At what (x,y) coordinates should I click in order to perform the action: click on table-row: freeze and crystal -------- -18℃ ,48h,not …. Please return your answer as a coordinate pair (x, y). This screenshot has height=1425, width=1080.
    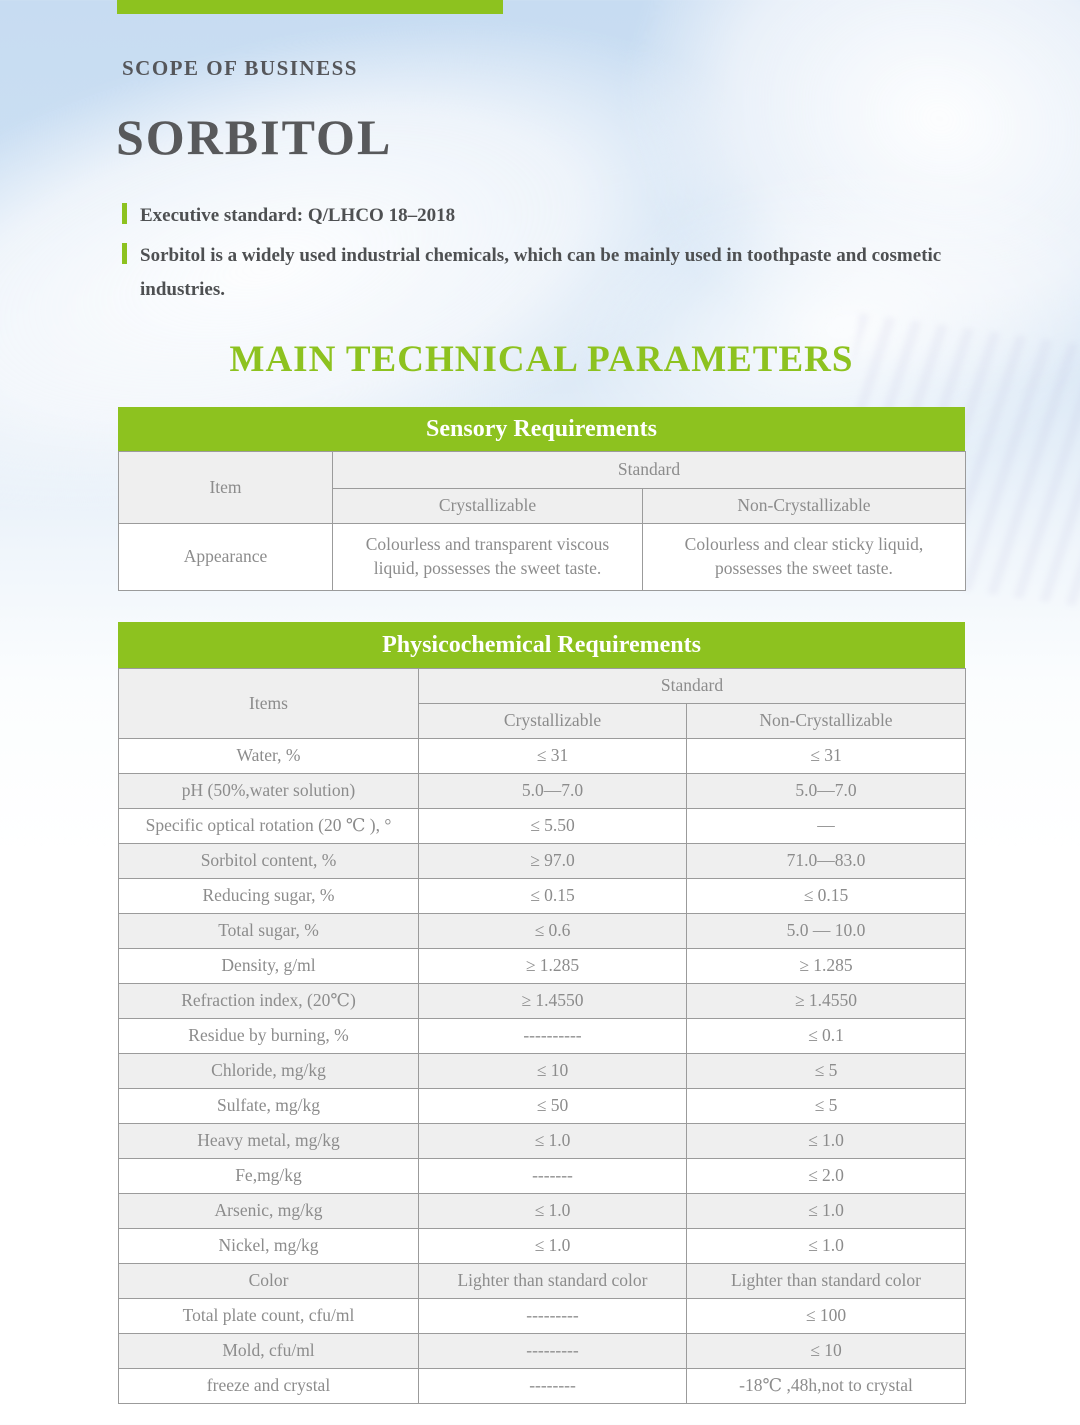
    Looking at the image, I should click on (542, 1386).